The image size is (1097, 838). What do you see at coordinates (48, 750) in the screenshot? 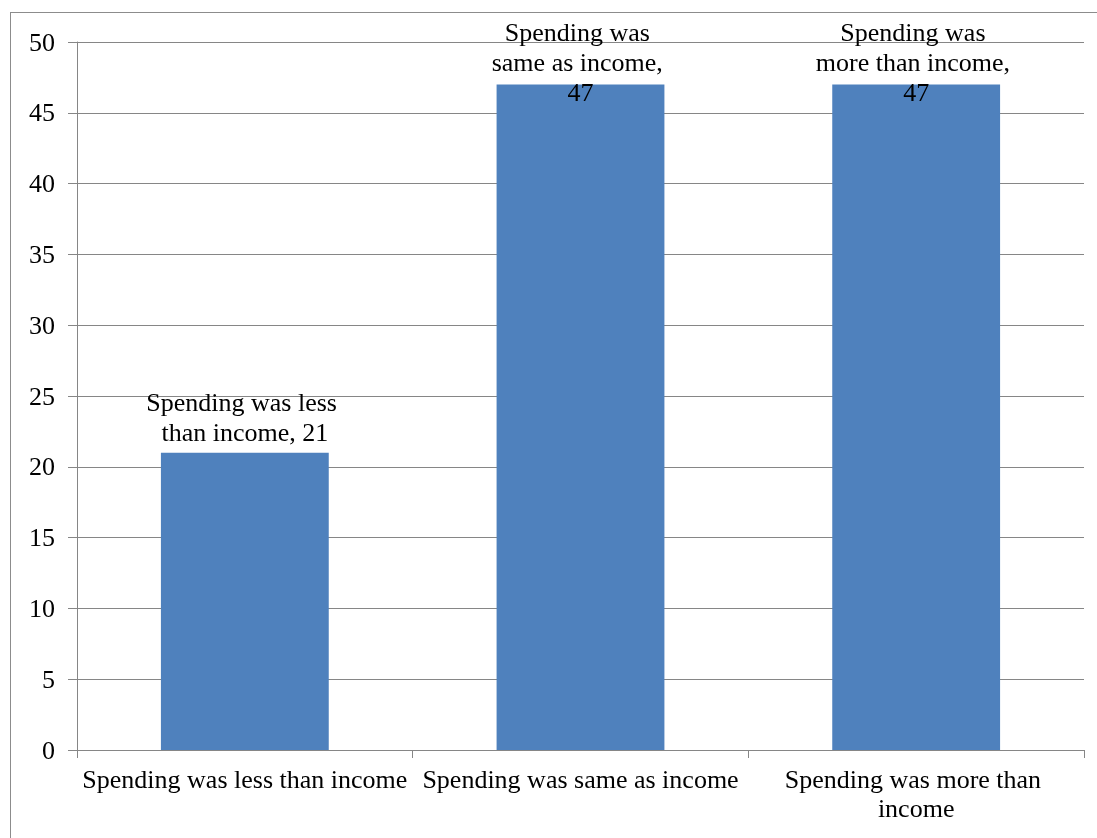
I see `y-tick-label: 0` at bounding box center [48, 750].